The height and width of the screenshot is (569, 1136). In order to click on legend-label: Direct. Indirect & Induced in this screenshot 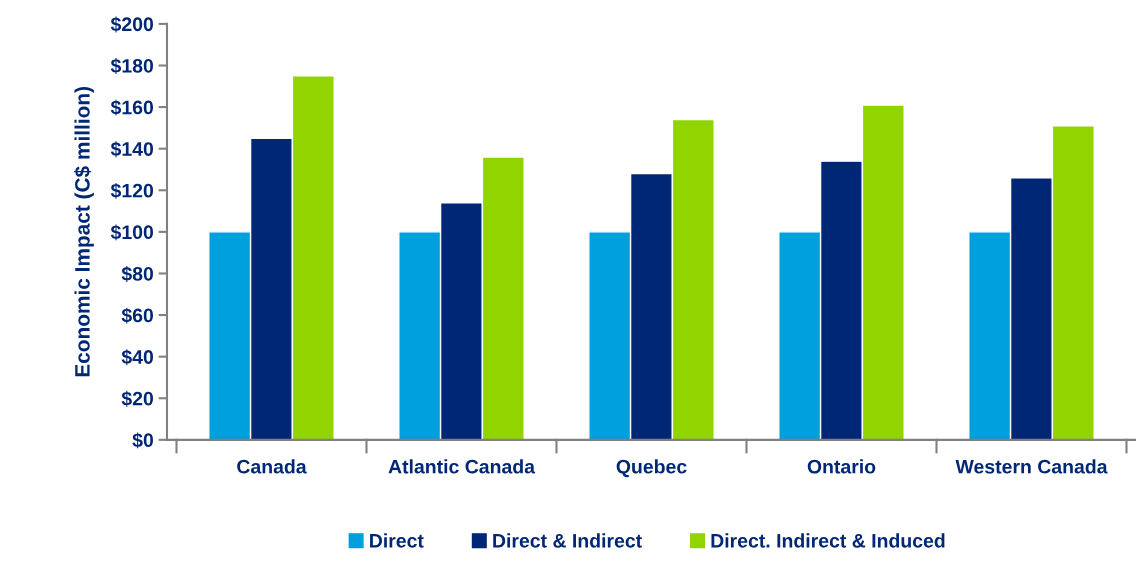, I will do `click(828, 540)`.